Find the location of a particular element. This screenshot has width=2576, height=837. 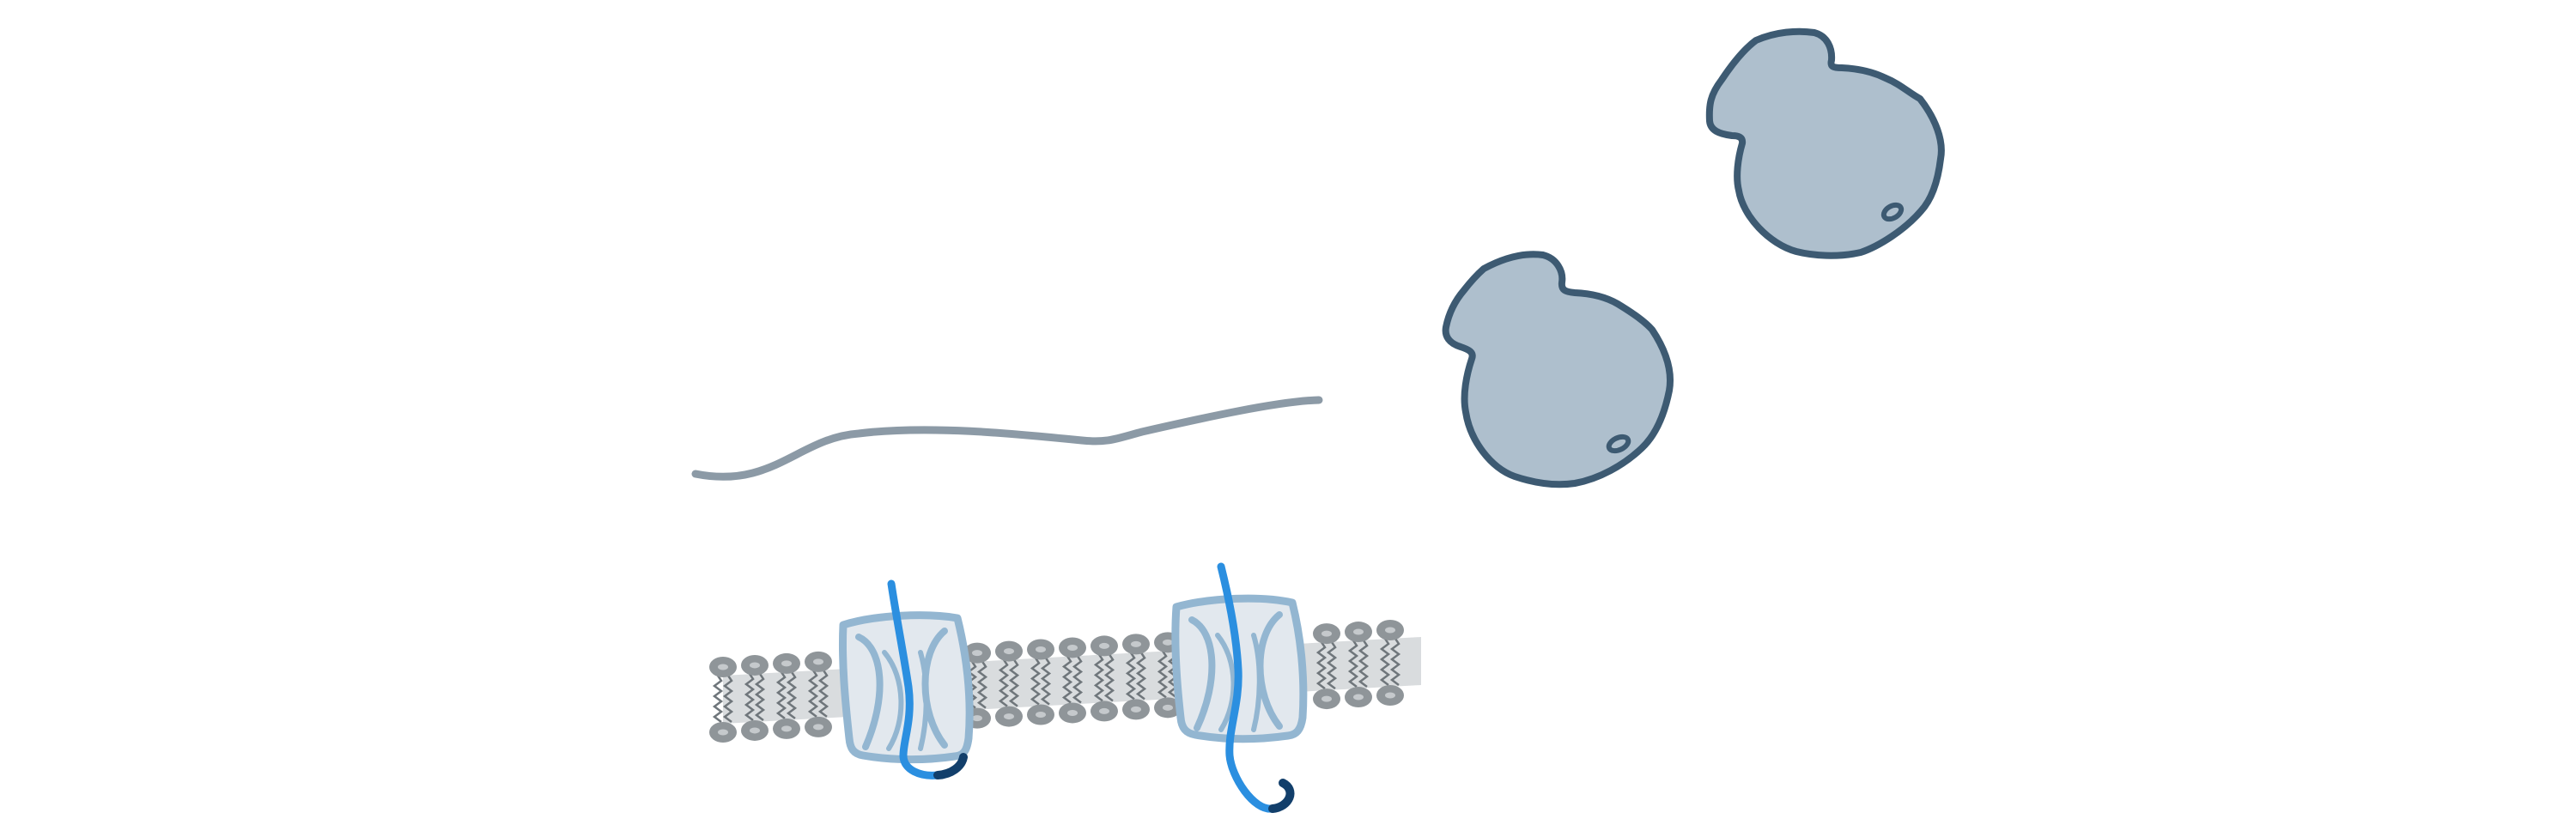

mrna-strand is located at coordinates (1007, 438).